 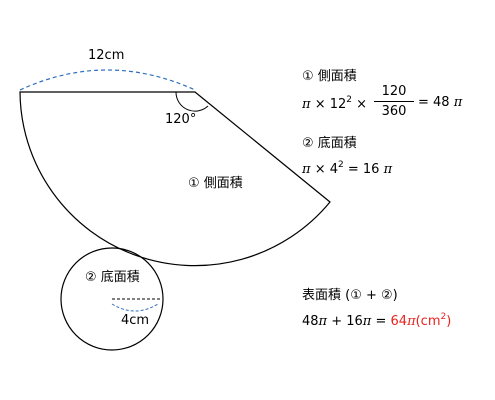 I want to click on lateral-times-2: ×, so click(x=362, y=104).